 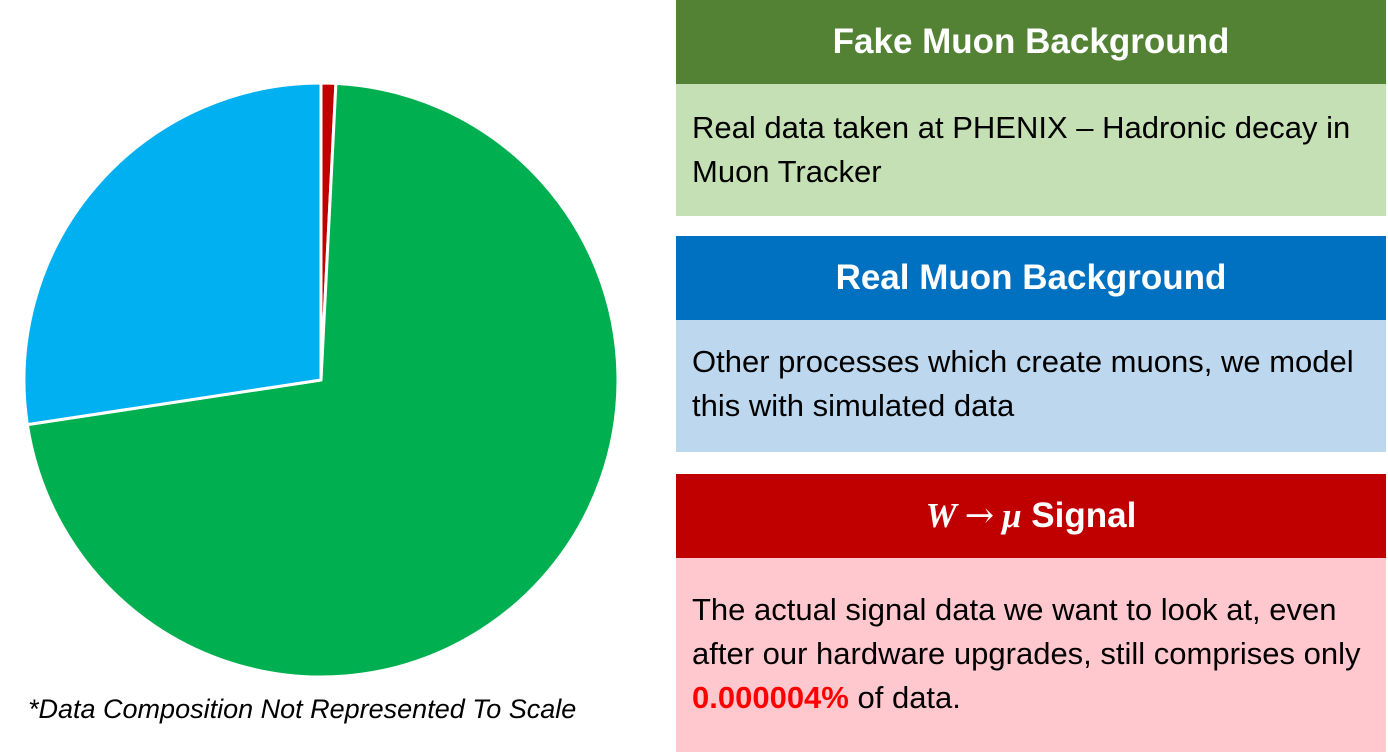 I want to click on fake-muon-title: Fake Muon Background, so click(x=1031, y=42).